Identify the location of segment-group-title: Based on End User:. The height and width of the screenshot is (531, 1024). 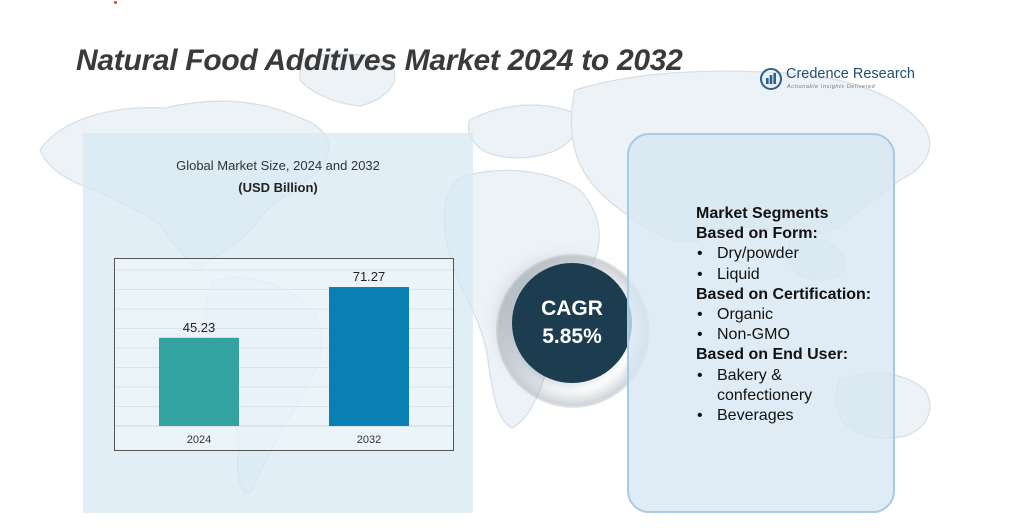
(772, 355).